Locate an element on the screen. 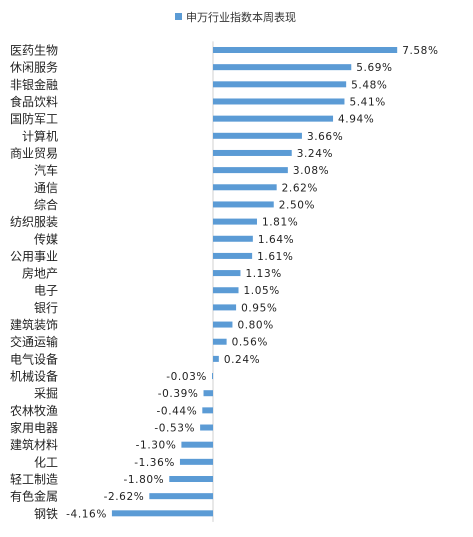 Image resolution: width=473 pixels, height=537 pixels. value-label-16: 0.95% is located at coordinates (259, 308).